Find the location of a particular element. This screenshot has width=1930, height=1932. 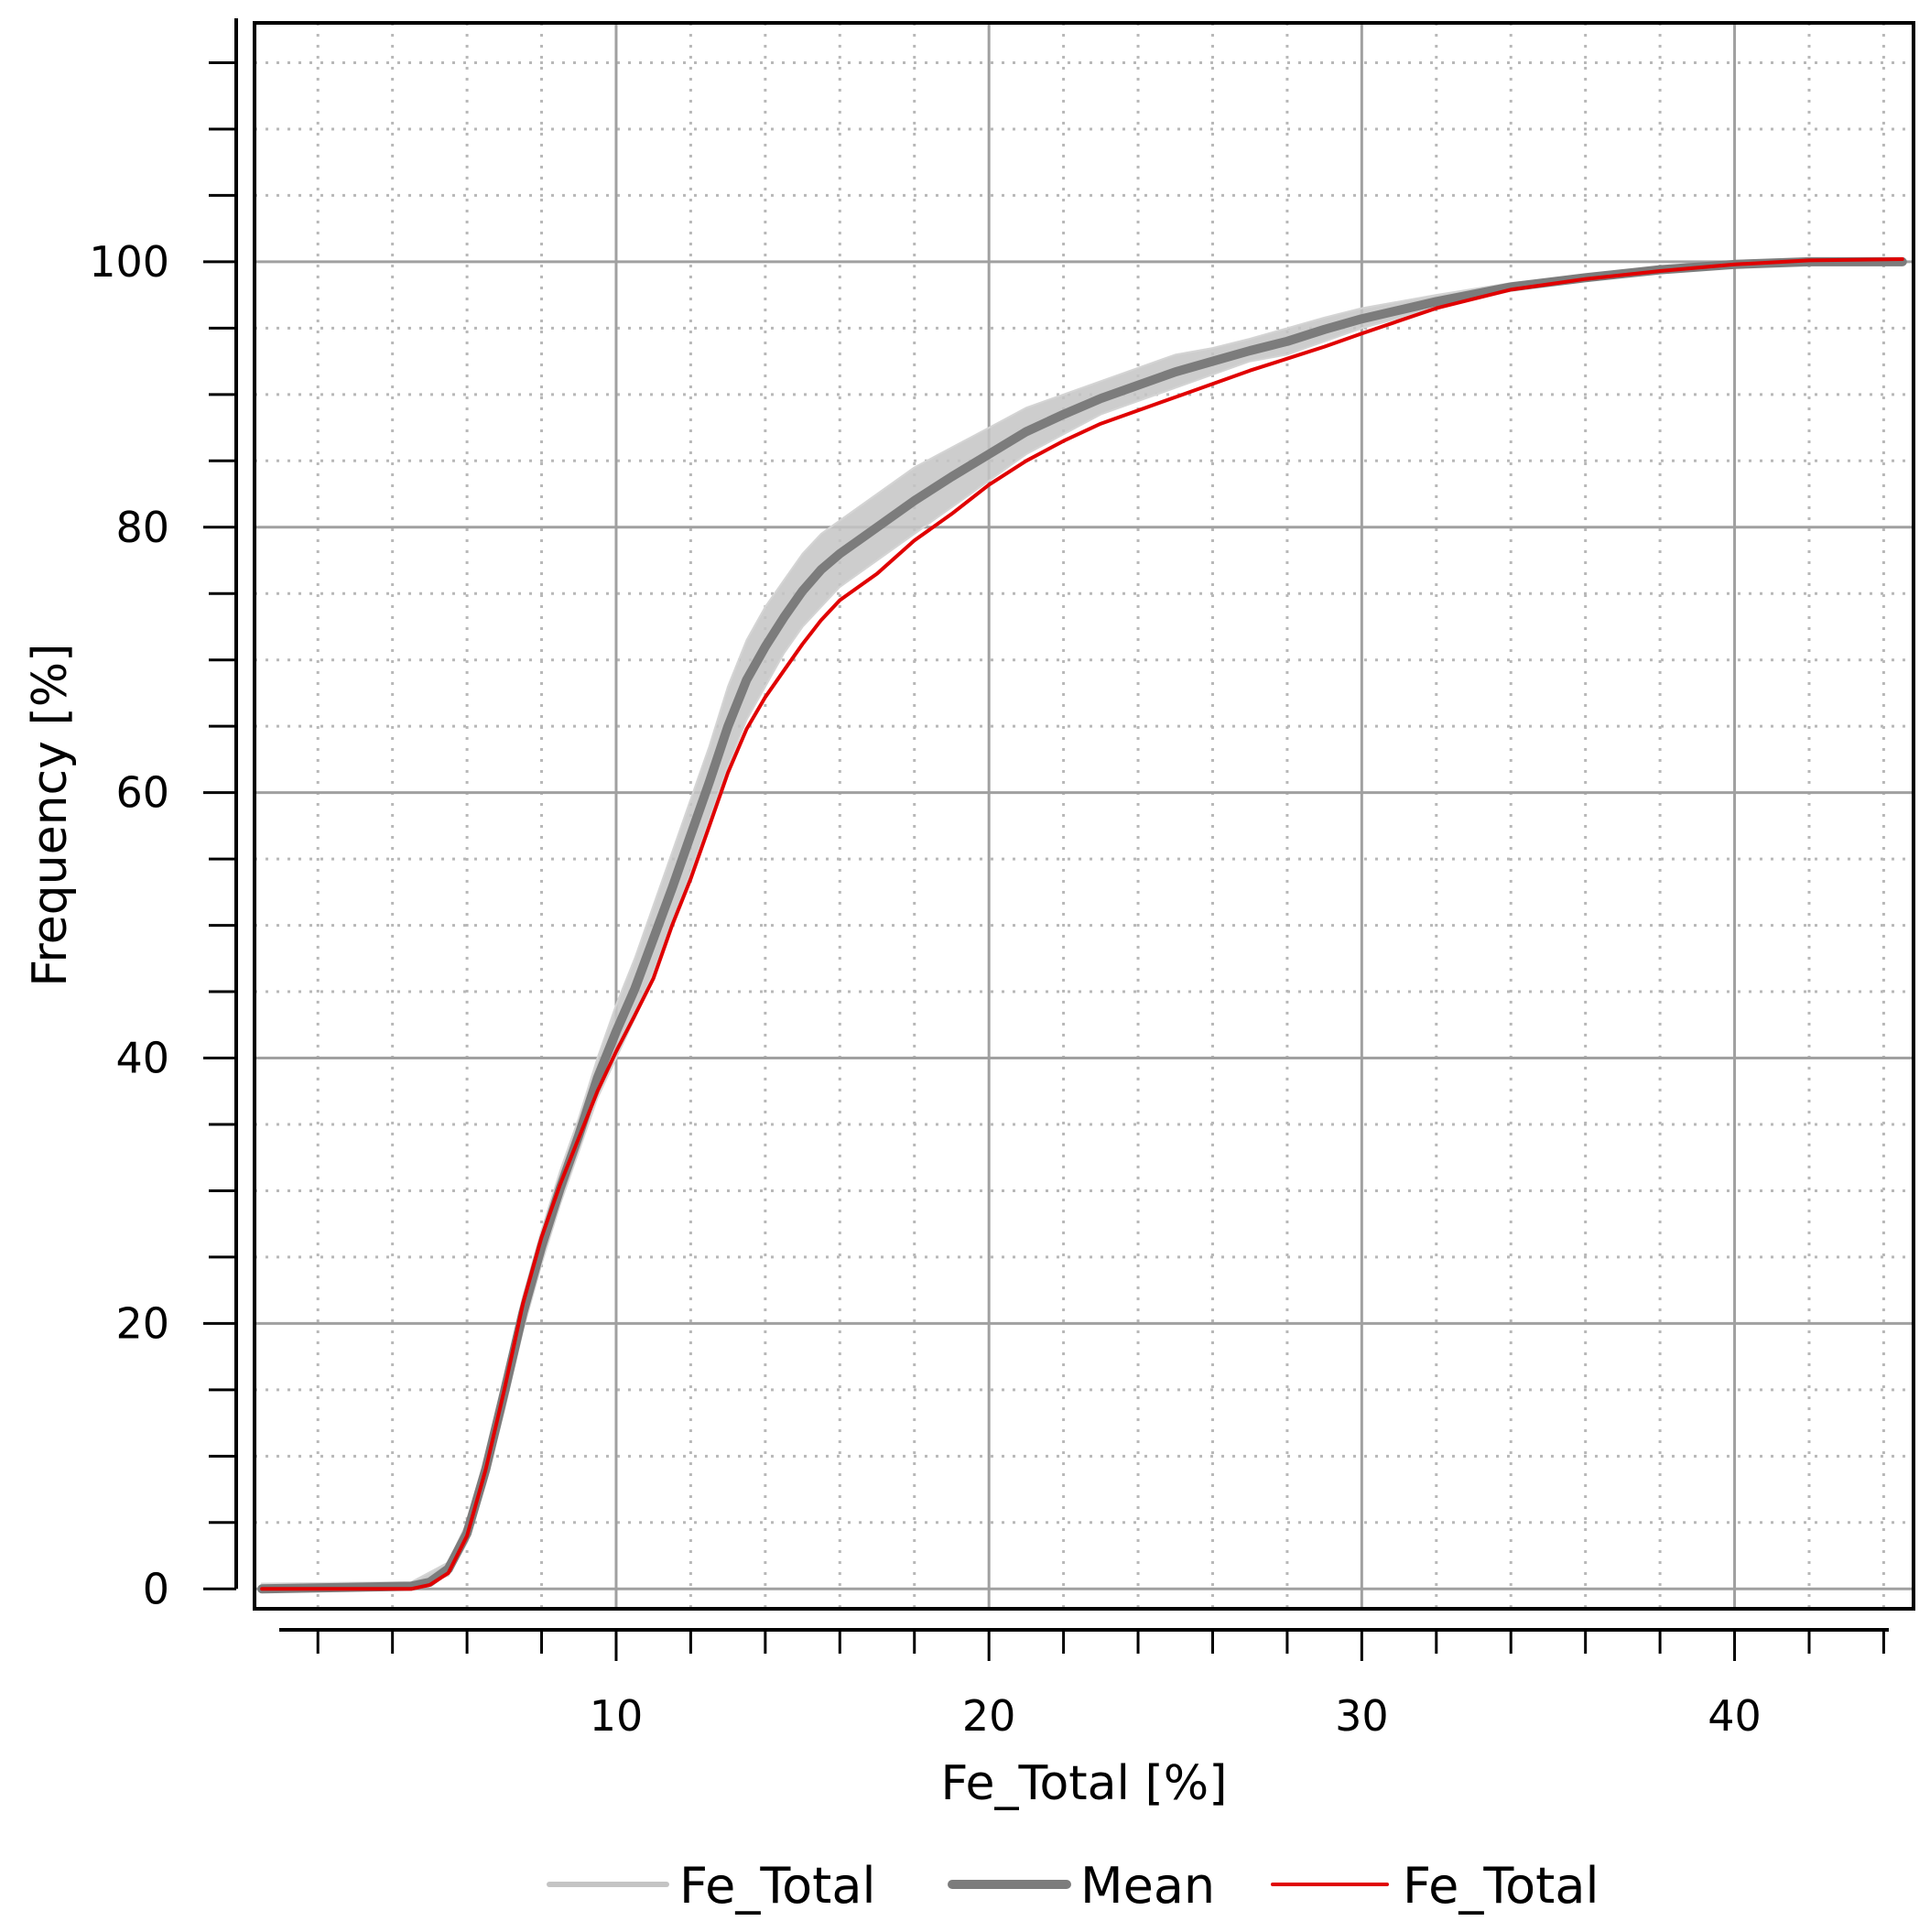

y-axis: 0 20 40 60 80 100 is located at coordinates (163, 815).